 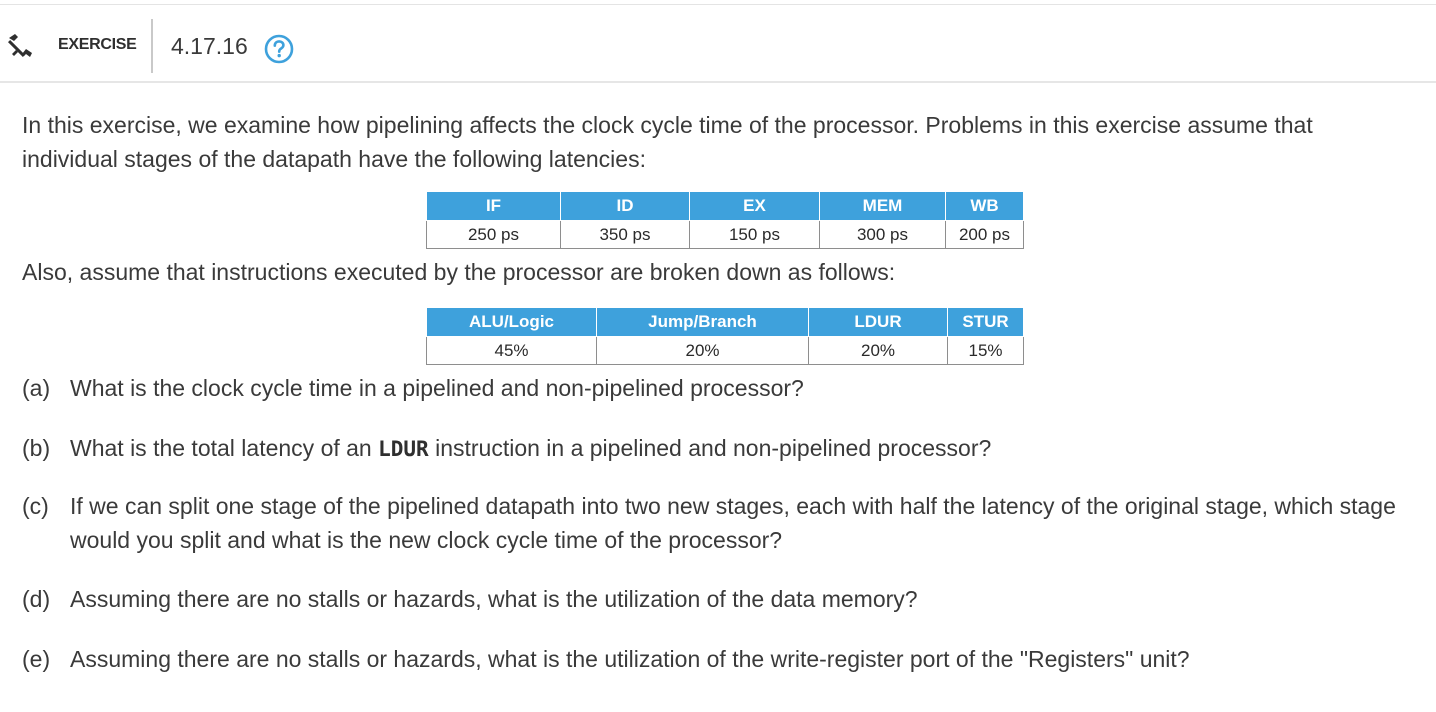 What do you see at coordinates (882, 206) in the screenshot?
I see `table-header-cell: MEM` at bounding box center [882, 206].